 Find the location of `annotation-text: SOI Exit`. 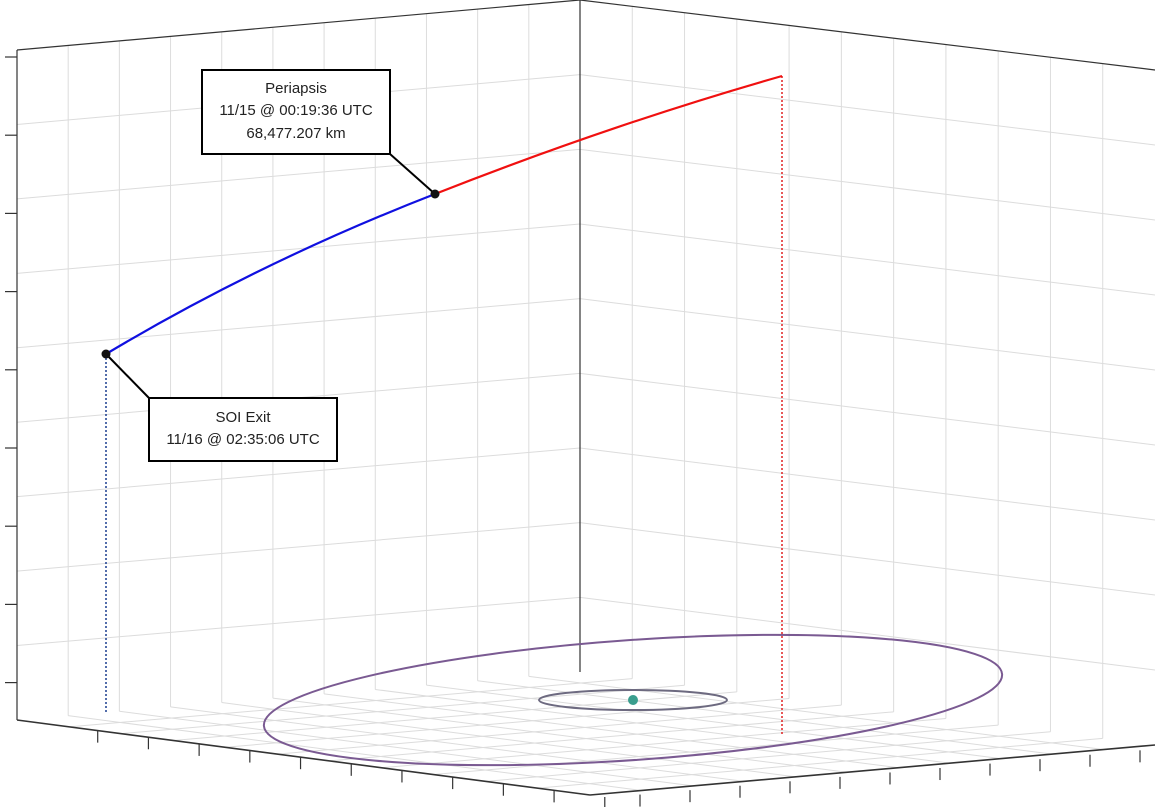

annotation-text: SOI Exit is located at coordinates (243, 417).